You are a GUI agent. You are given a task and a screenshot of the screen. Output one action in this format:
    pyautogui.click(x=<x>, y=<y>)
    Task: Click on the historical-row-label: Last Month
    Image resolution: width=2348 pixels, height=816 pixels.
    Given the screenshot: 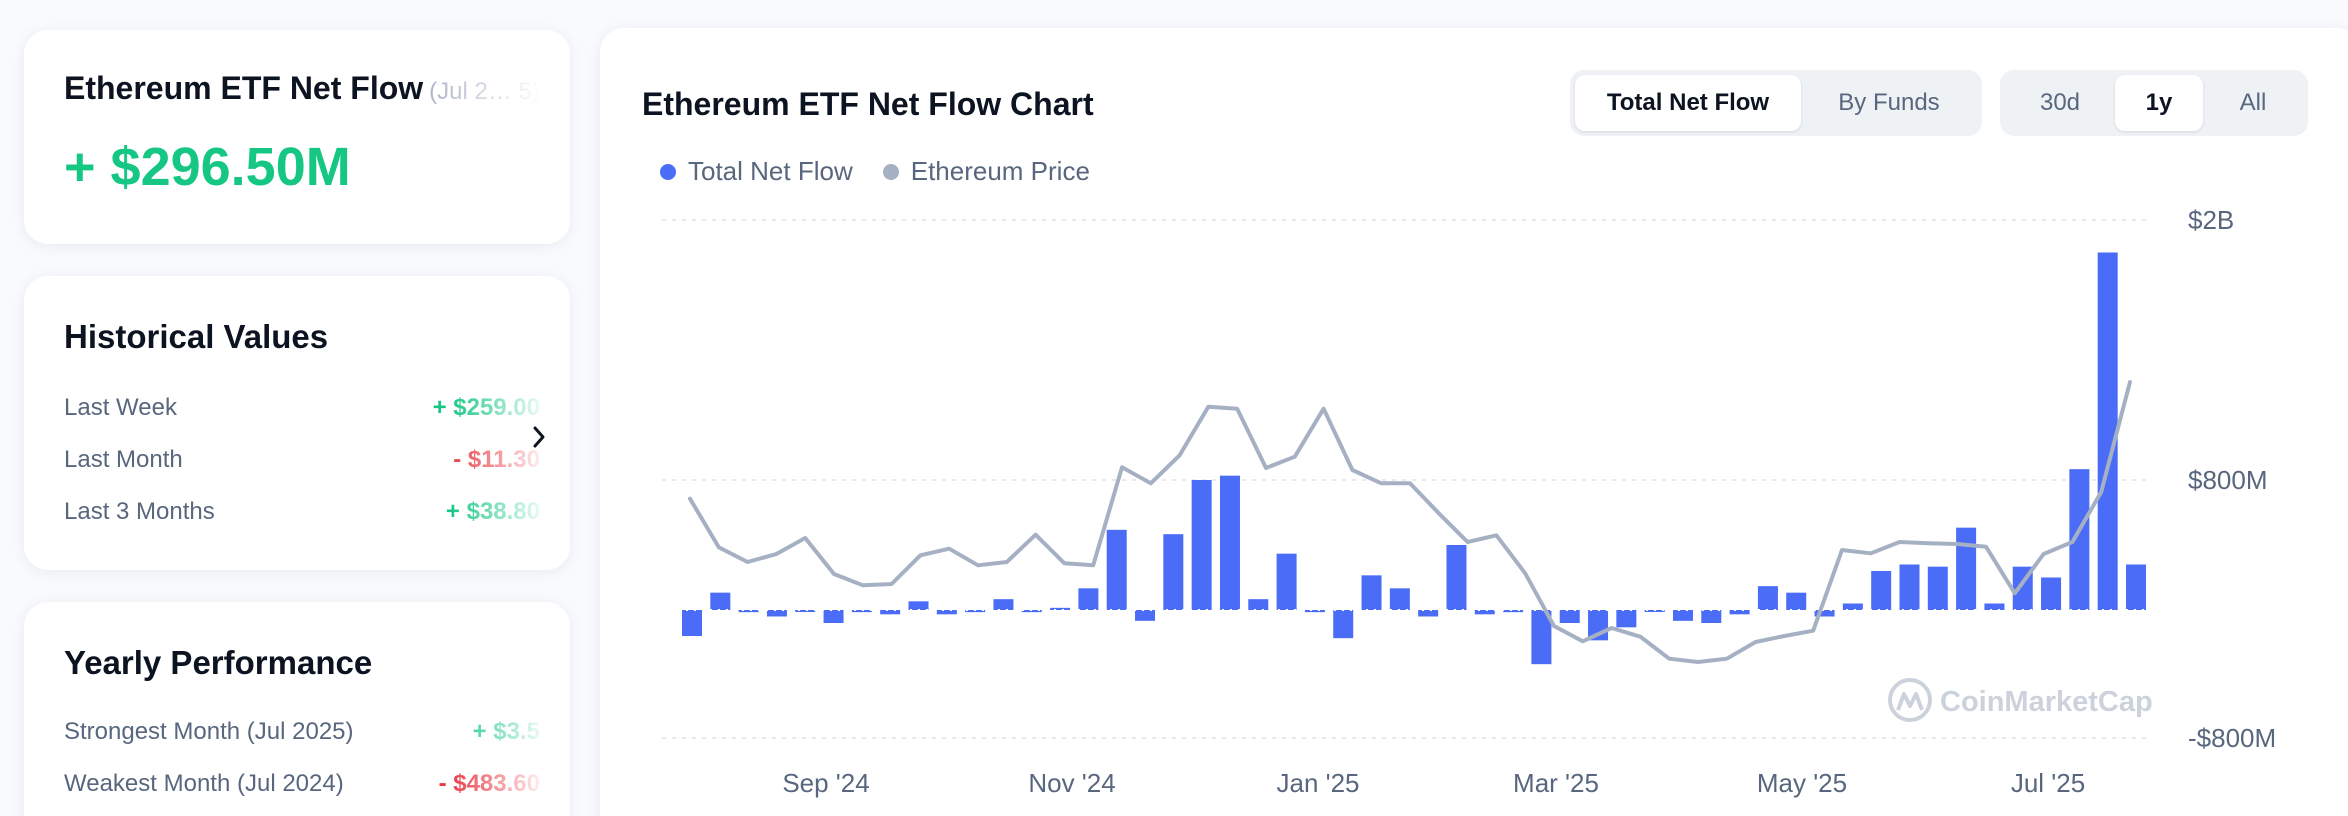 What is the action you would take?
    pyautogui.click(x=123, y=459)
    